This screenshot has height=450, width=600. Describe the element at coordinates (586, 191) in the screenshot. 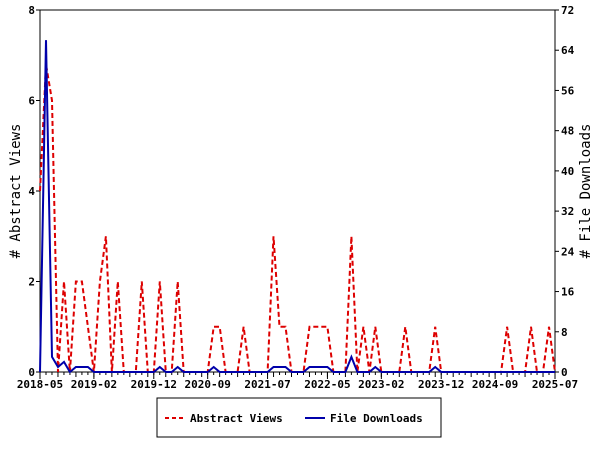

I see `y2-axis-label: # File Downloads` at that location.